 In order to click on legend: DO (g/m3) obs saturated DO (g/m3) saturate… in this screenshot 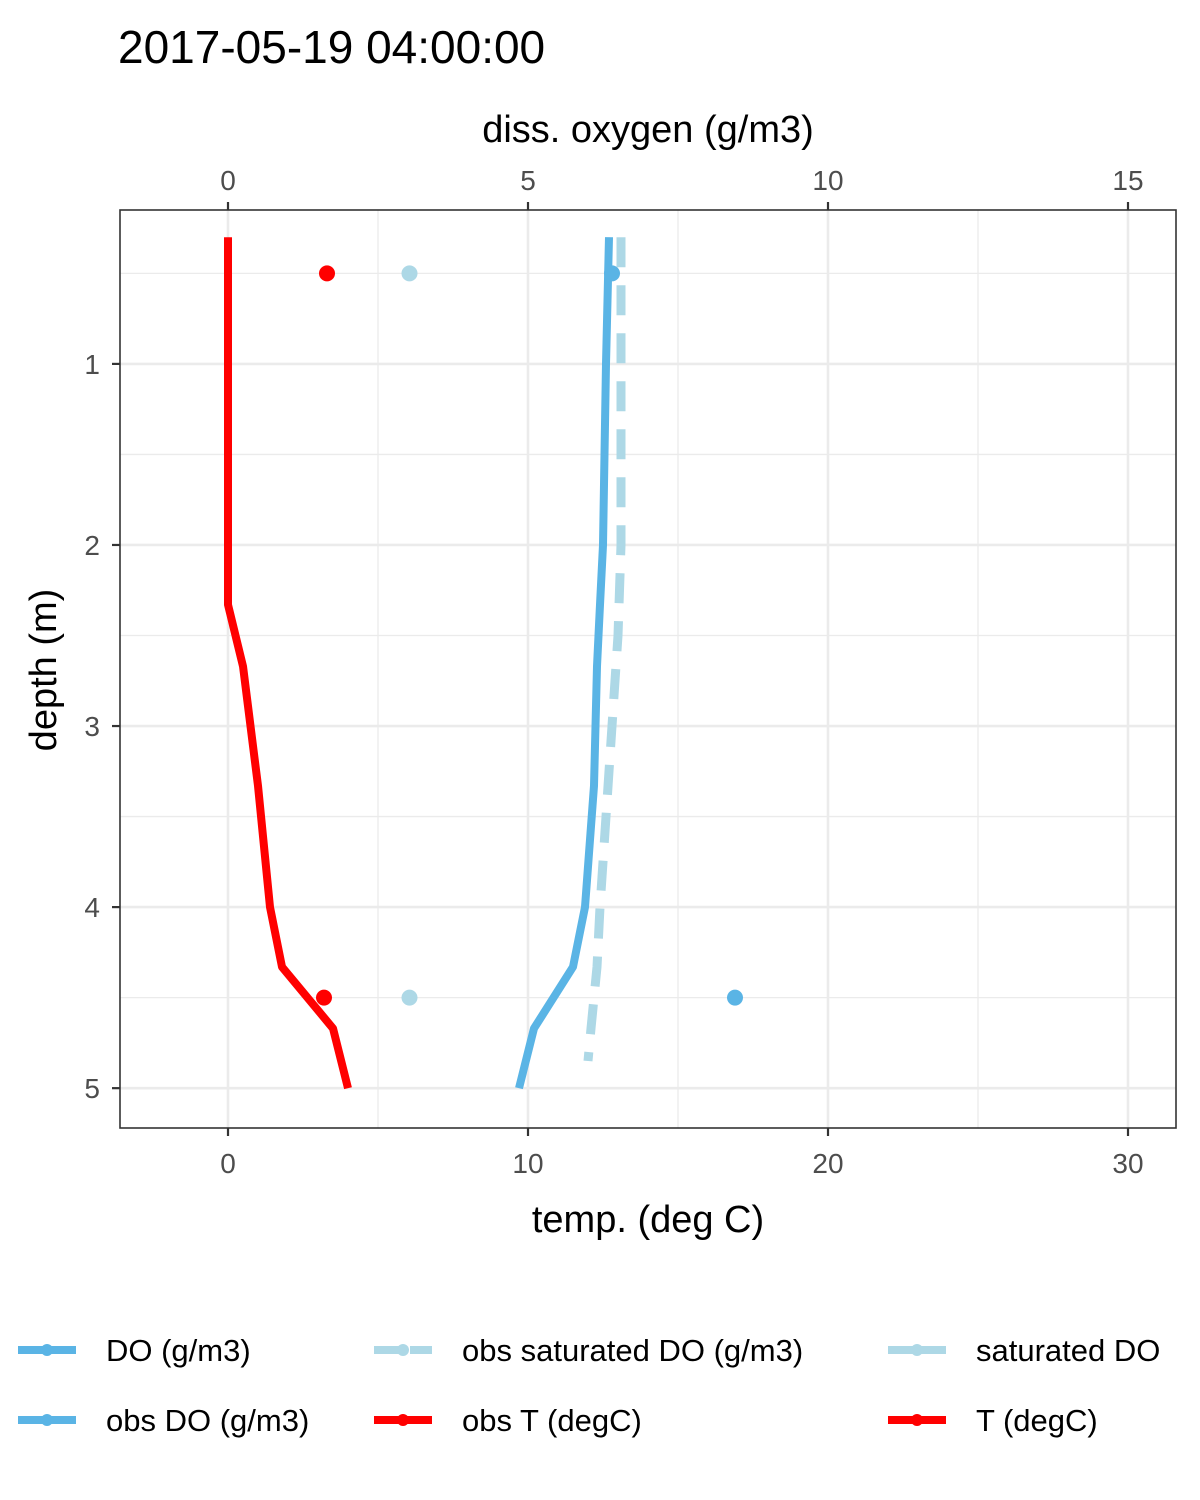, I will do `click(589, 1385)`.